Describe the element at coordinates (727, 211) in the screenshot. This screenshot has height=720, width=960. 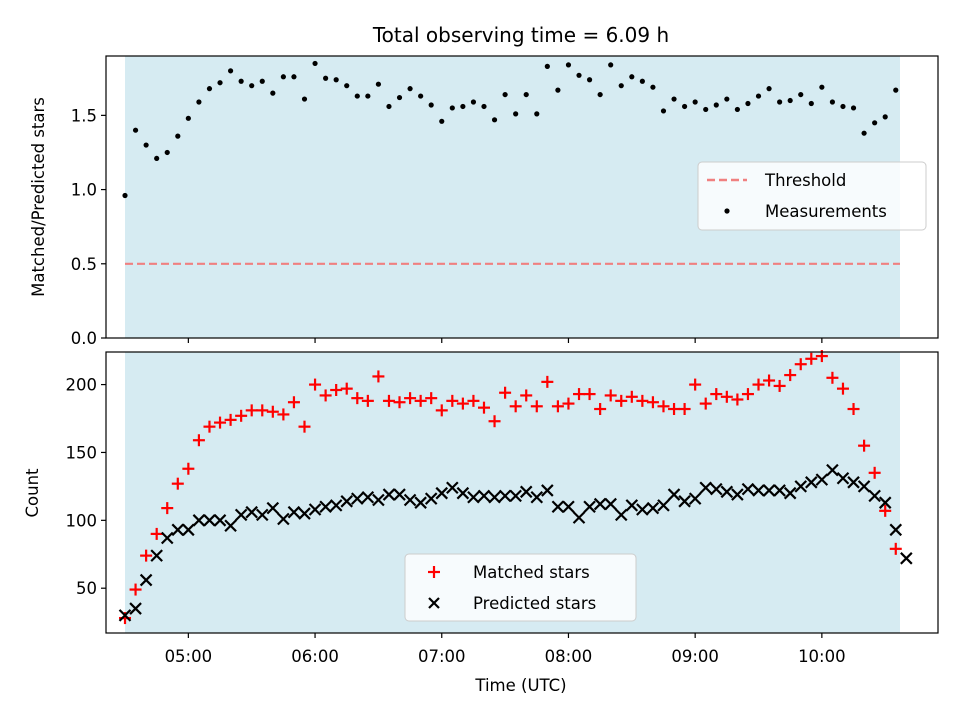
I see `measurements-legend-swatch` at that location.